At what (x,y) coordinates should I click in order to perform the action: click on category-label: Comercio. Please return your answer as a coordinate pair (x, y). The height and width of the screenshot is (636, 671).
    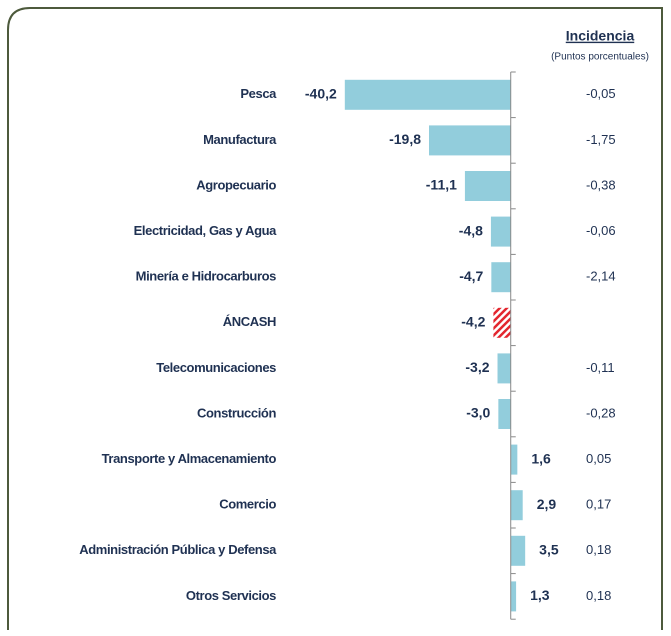
    Looking at the image, I should click on (247, 504).